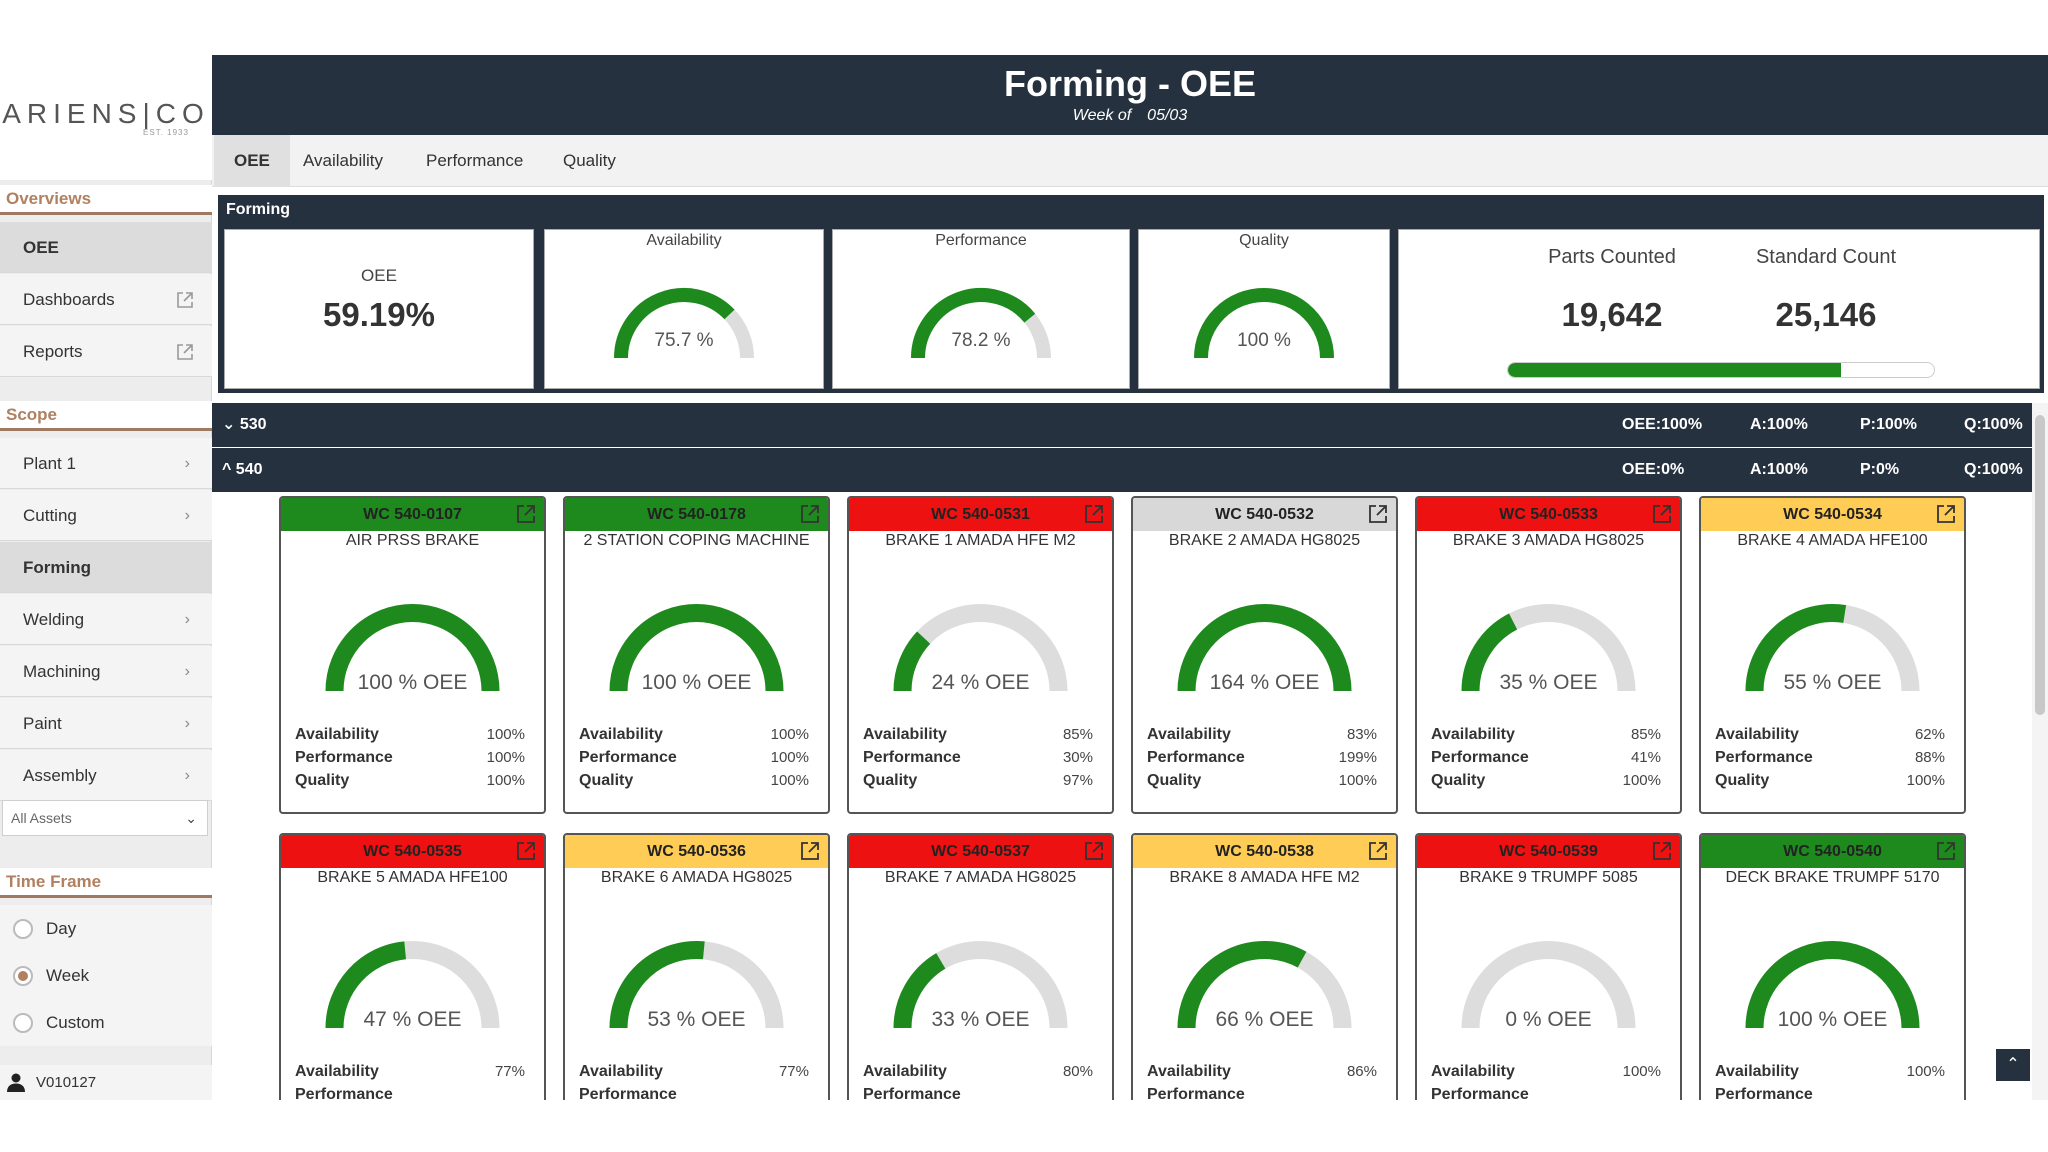  I want to click on timeframe-week-radio: Week, so click(106, 975).